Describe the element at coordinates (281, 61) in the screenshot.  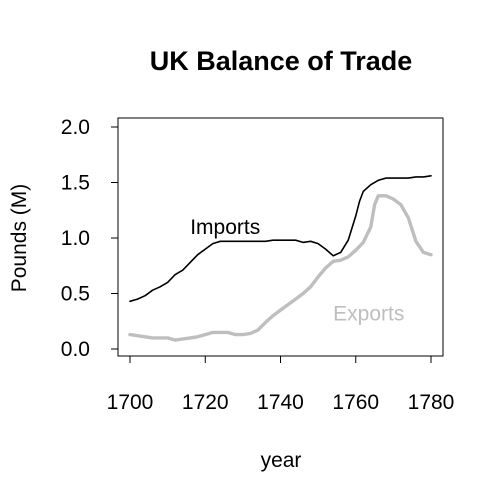
I see `chart-title: UK Balance of Trade` at that location.